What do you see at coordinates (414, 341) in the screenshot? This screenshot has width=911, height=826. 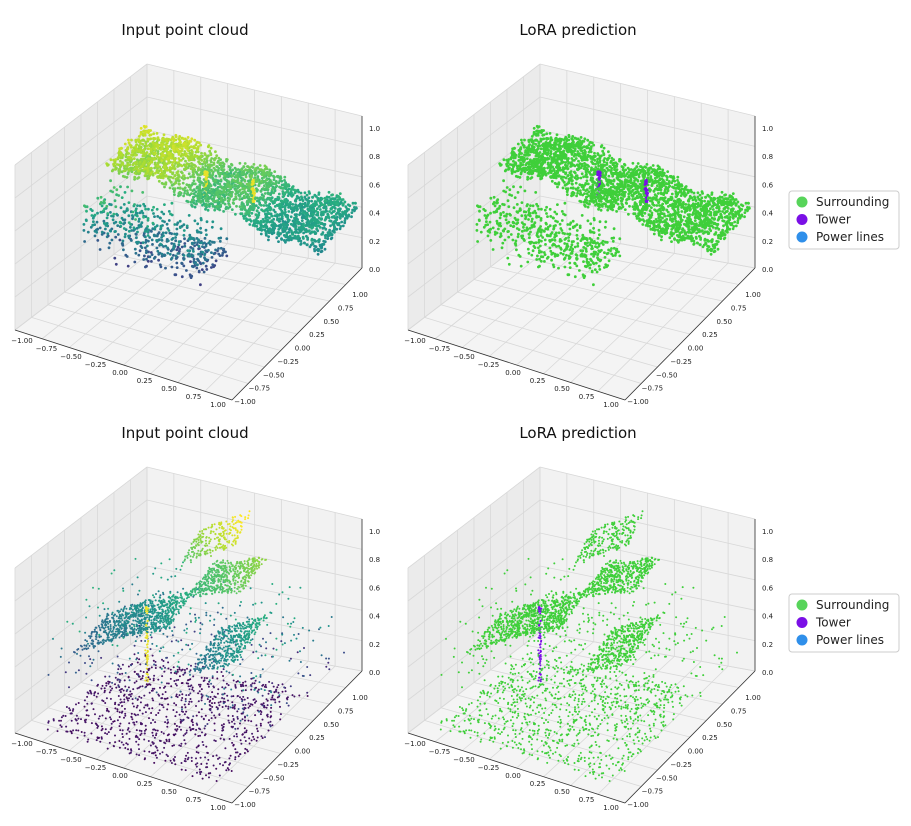 I see `x-tick-label: −1.00` at bounding box center [414, 341].